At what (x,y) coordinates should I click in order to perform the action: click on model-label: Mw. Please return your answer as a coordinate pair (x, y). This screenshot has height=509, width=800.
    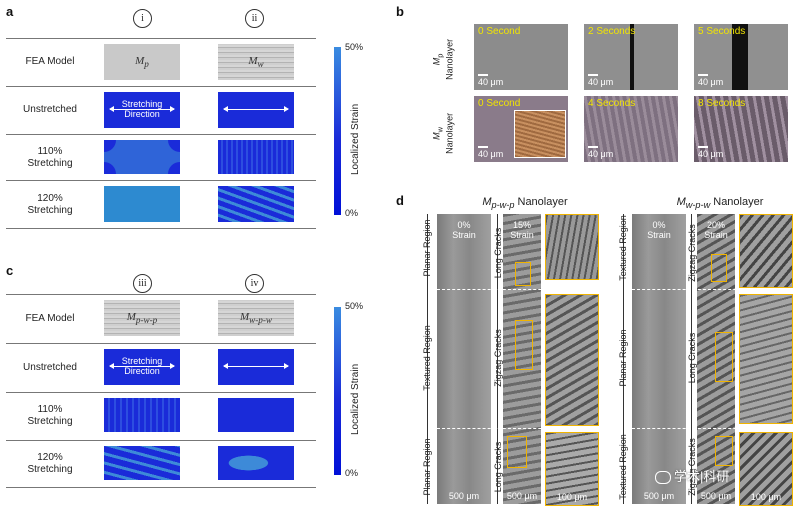
    Looking at the image, I should click on (256, 62).